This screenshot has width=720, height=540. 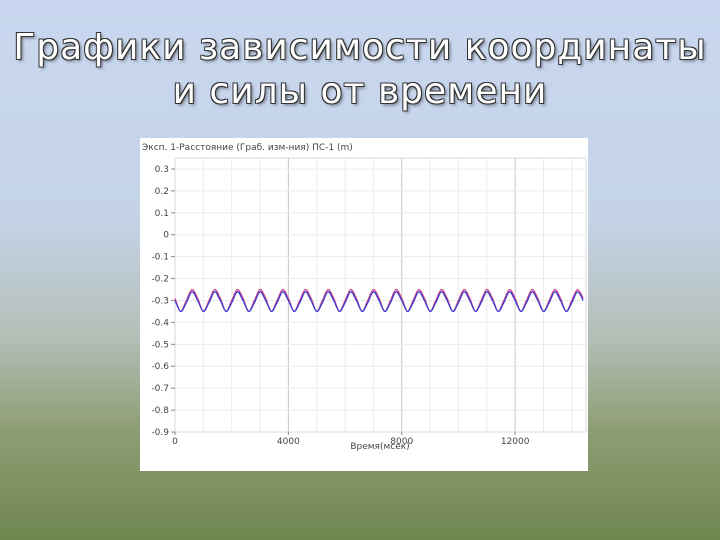 What do you see at coordinates (360, 91) in the screenshot?
I see `slide-title-line-2: и силы от времени` at bounding box center [360, 91].